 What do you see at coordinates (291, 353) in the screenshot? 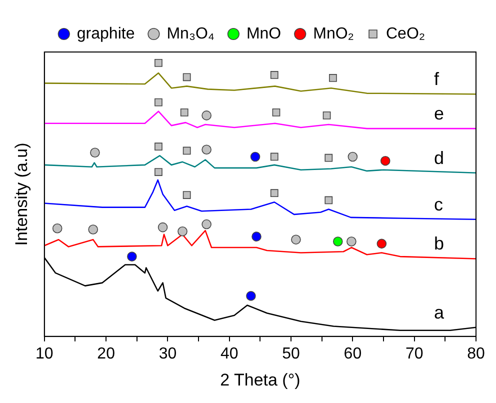
I see `x-tick-label: 50` at bounding box center [291, 353].